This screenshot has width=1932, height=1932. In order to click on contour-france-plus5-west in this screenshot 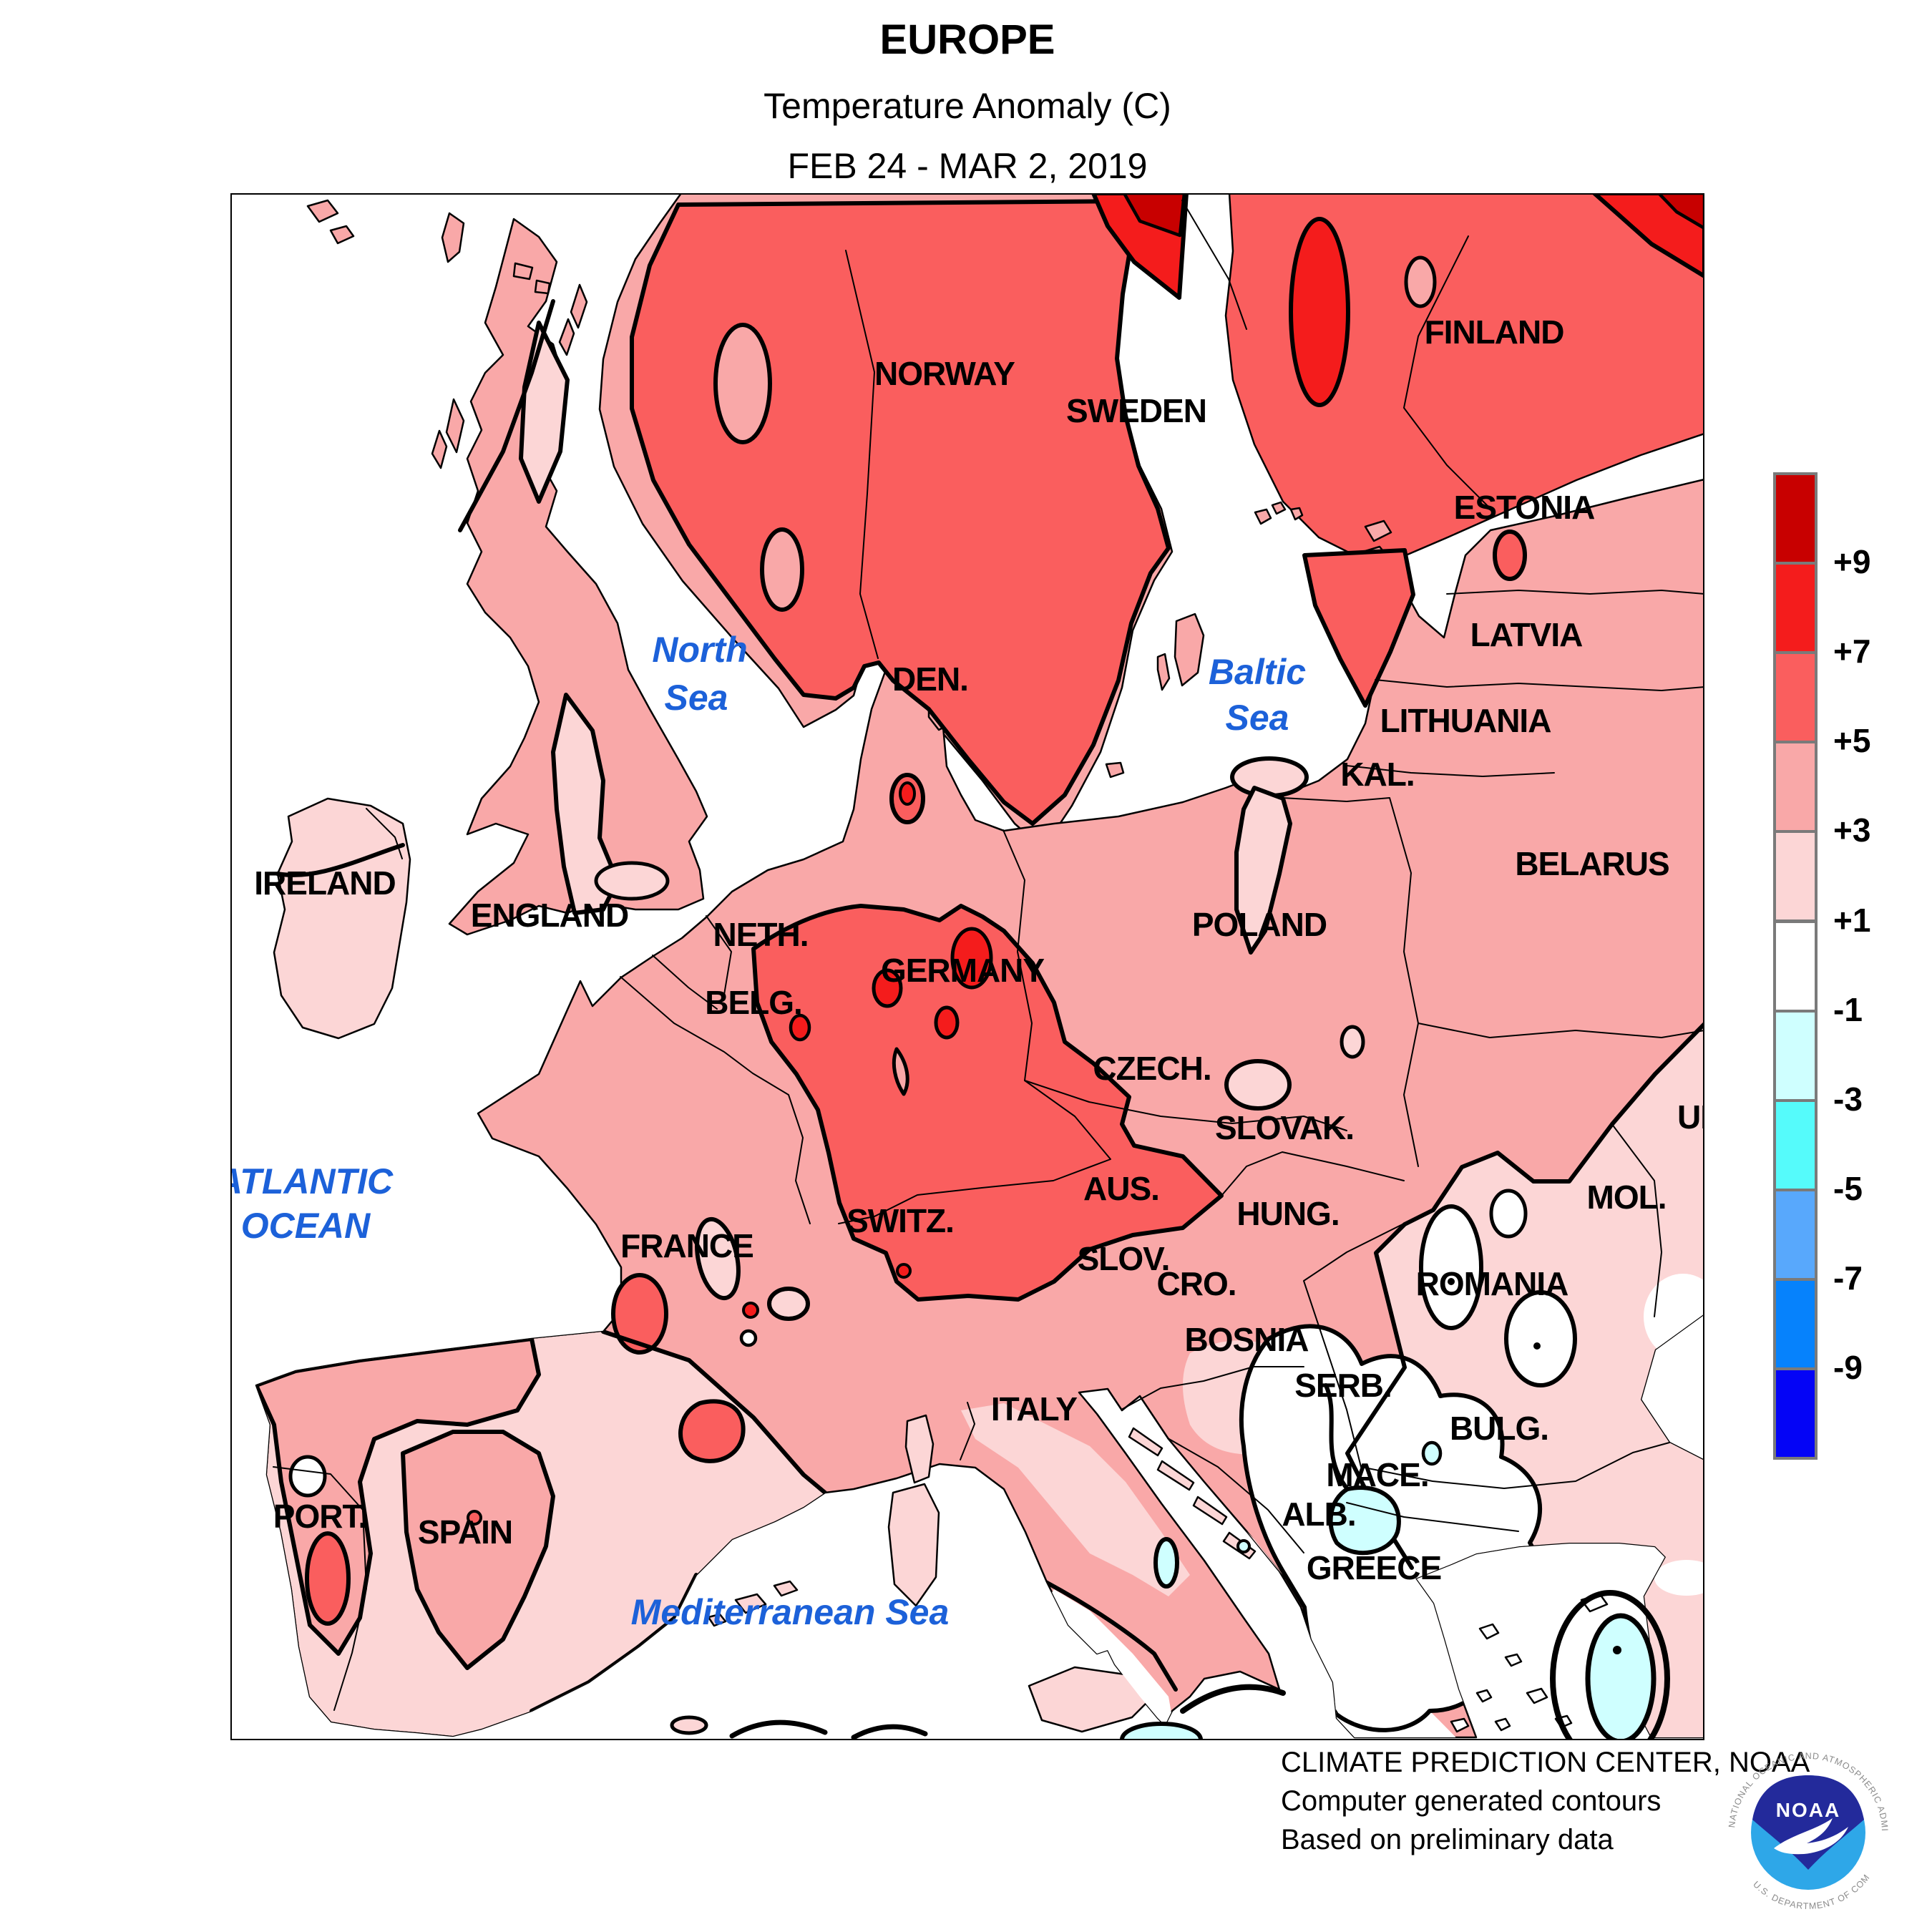, I will do `click(639, 1314)`.